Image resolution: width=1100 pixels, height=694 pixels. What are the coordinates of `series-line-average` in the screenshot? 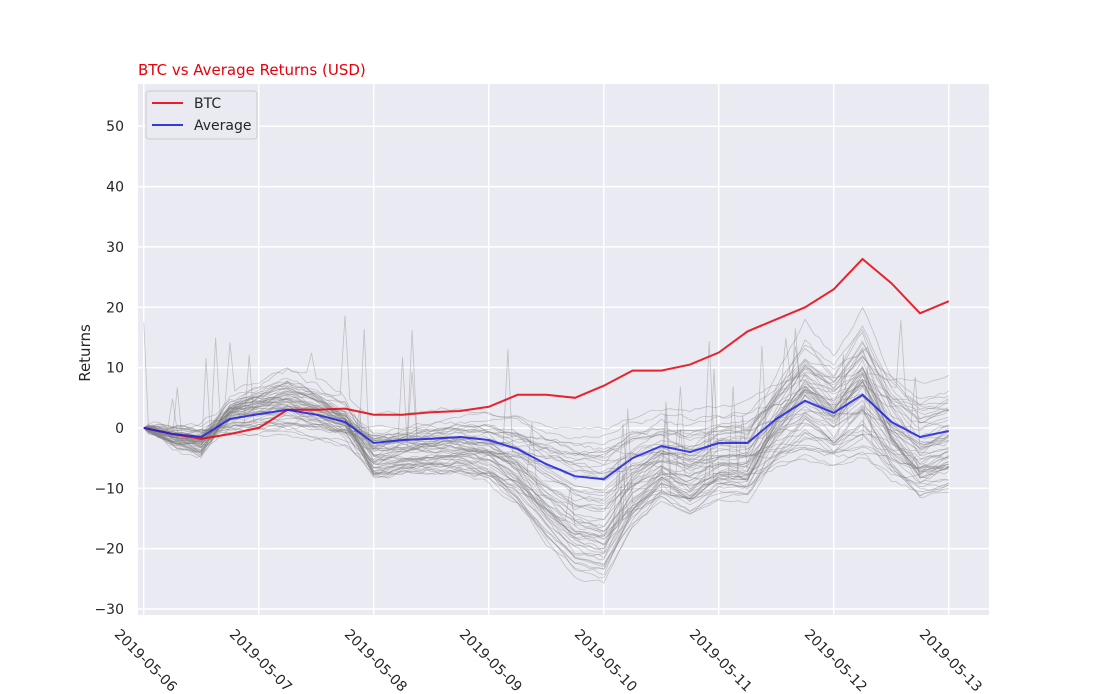 It's located at (546, 437).